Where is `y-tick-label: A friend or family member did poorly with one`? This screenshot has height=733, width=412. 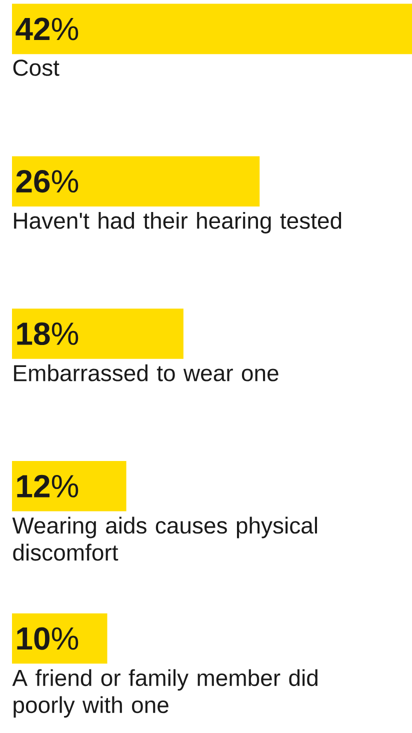 y-tick-label: A friend or family member did poorly with one is located at coordinates (165, 693).